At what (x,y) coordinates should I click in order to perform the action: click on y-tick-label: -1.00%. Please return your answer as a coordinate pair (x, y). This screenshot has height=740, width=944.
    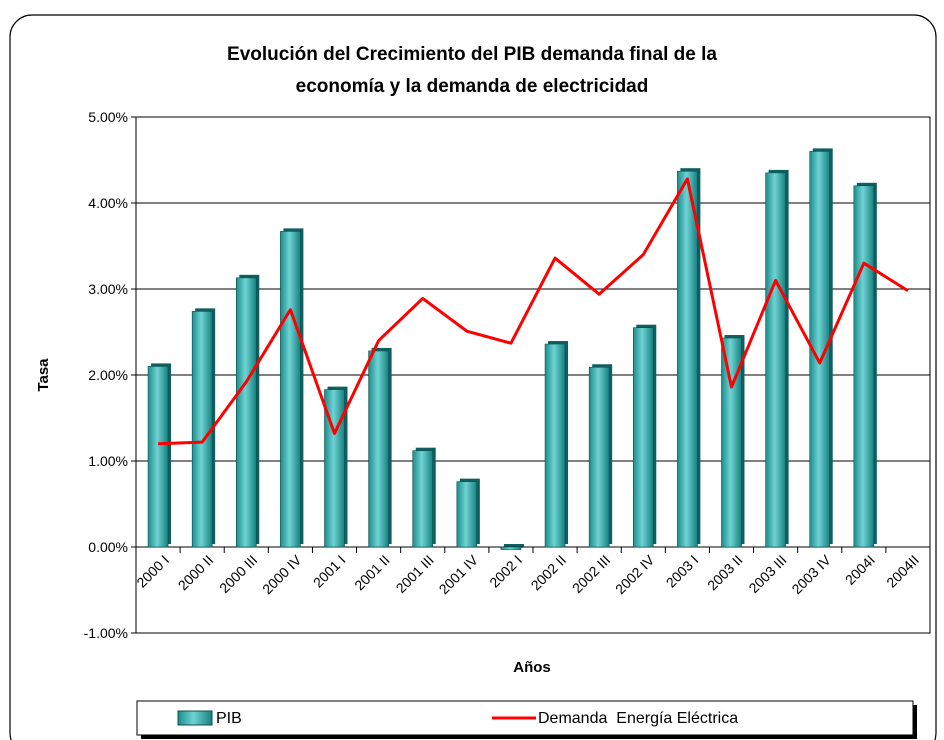
    Looking at the image, I should click on (106, 633).